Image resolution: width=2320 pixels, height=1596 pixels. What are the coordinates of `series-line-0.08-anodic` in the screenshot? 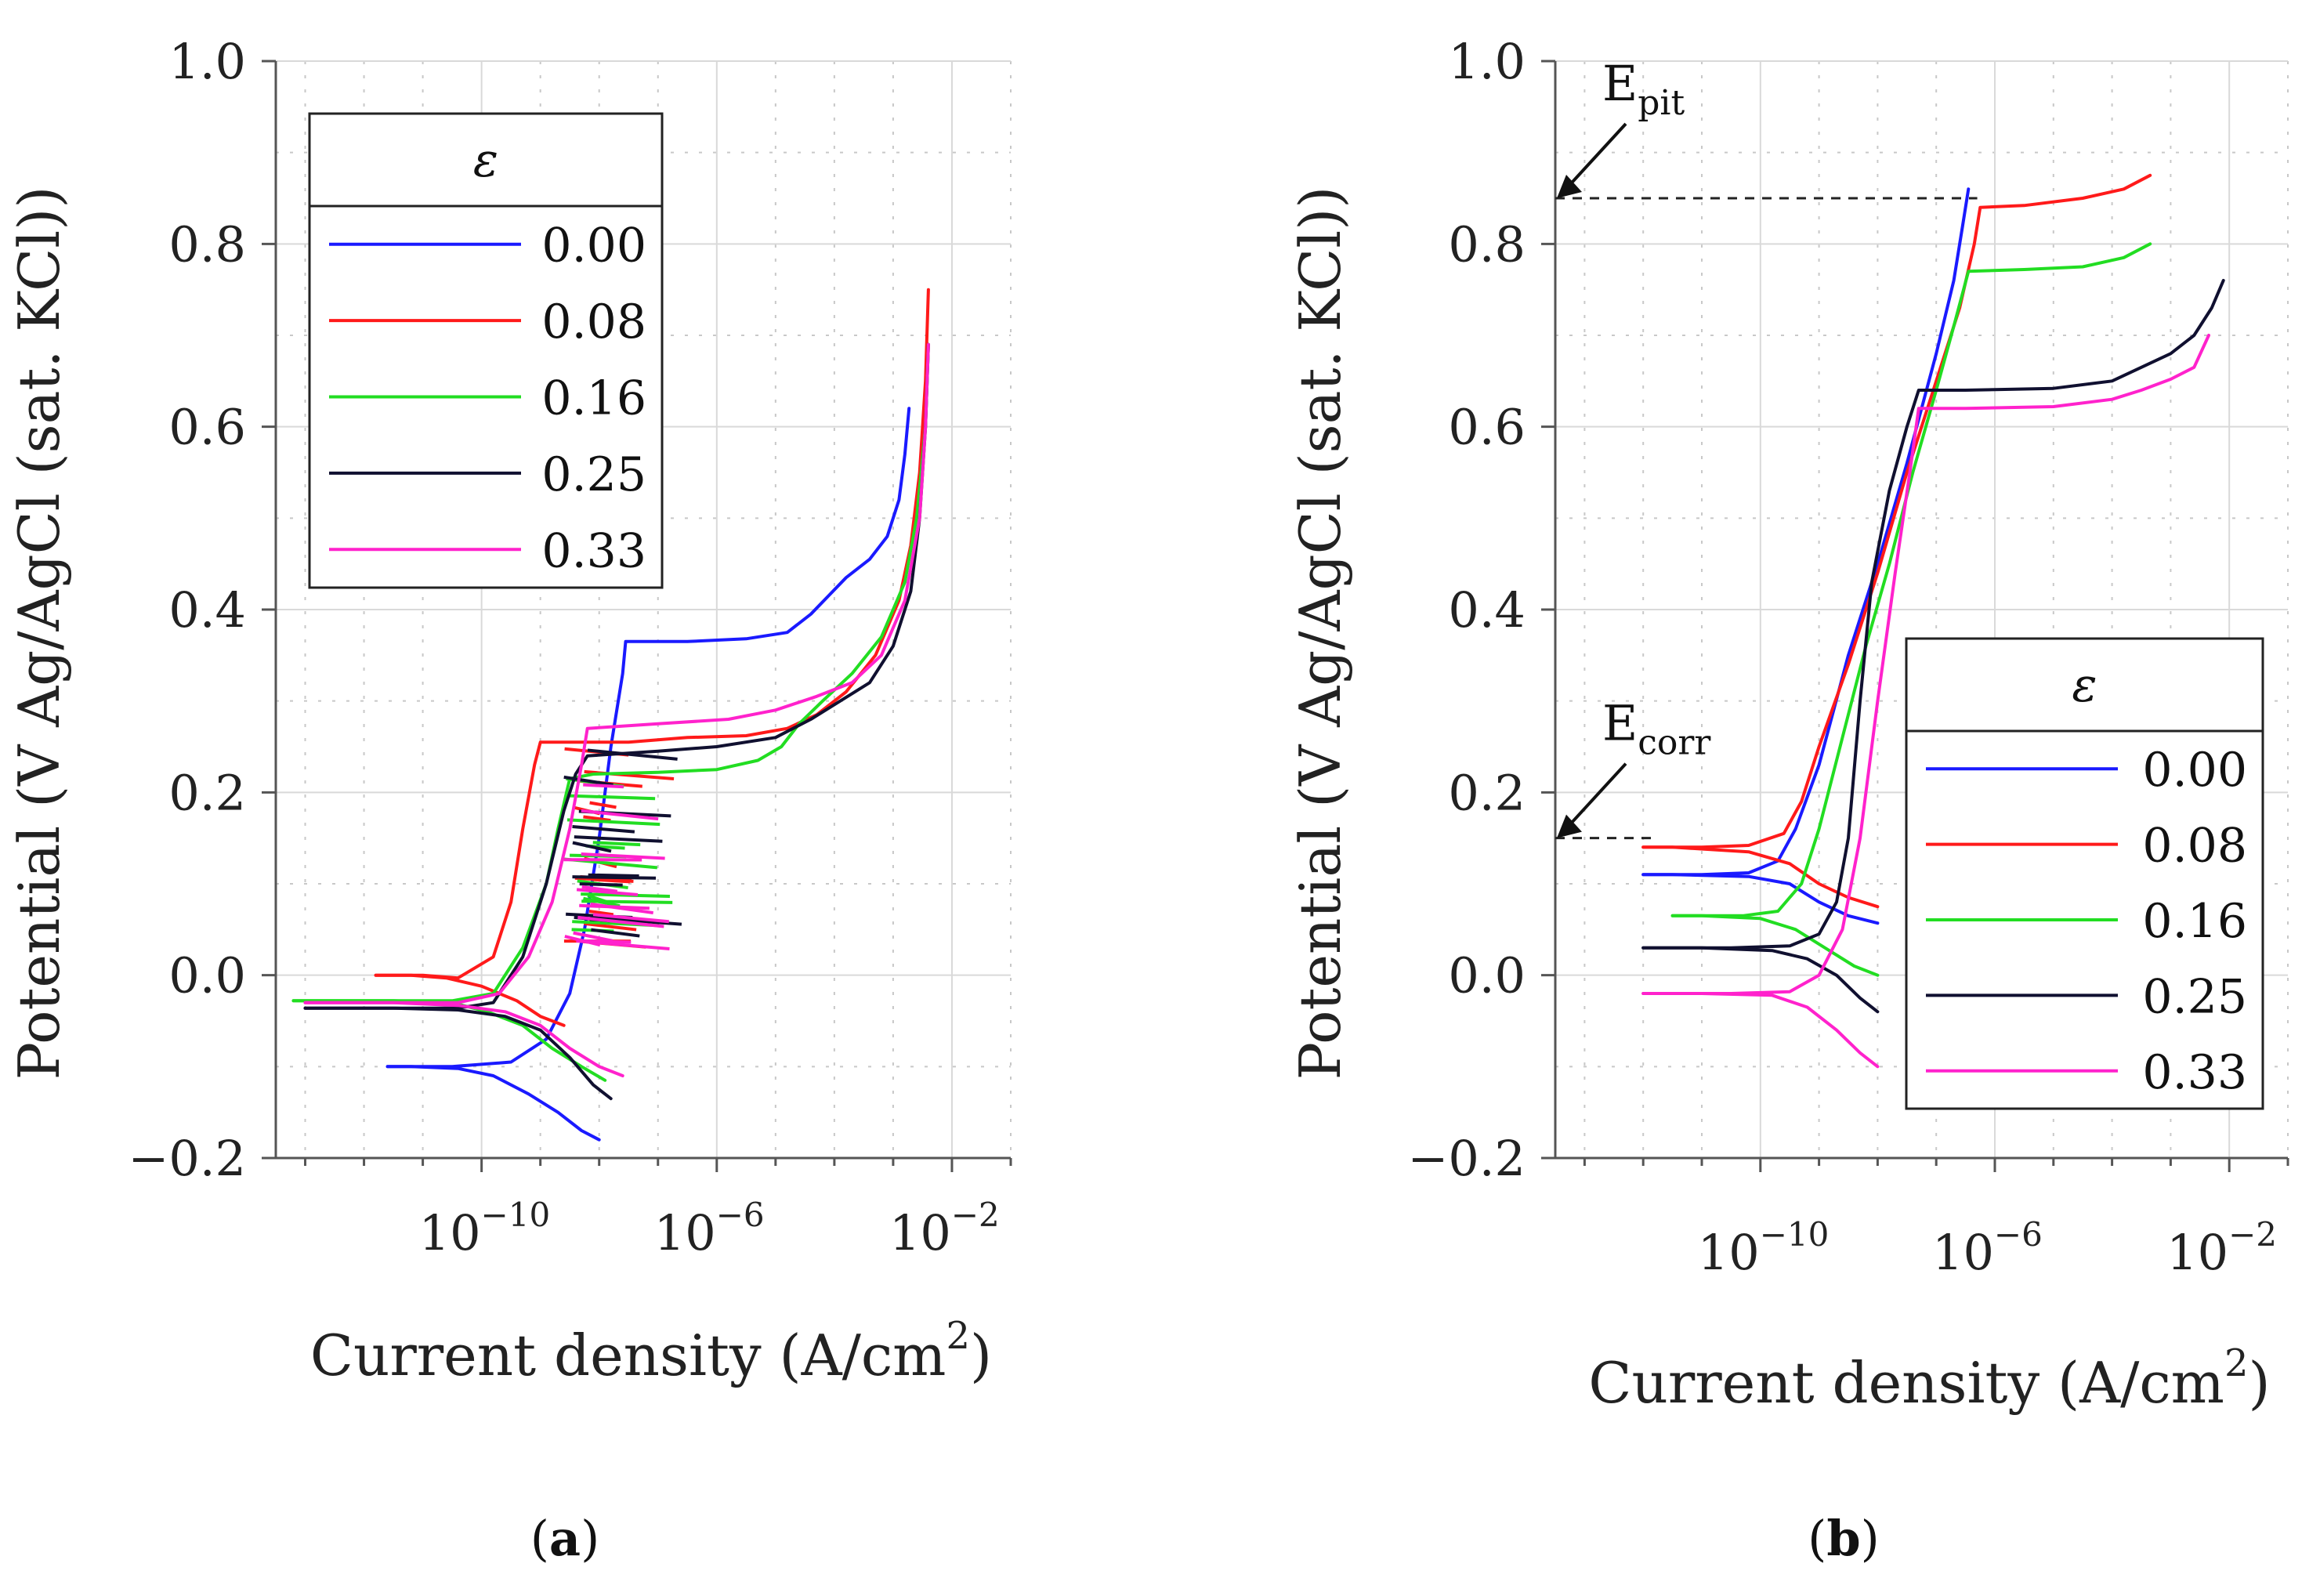 It's located at (1896, 511).